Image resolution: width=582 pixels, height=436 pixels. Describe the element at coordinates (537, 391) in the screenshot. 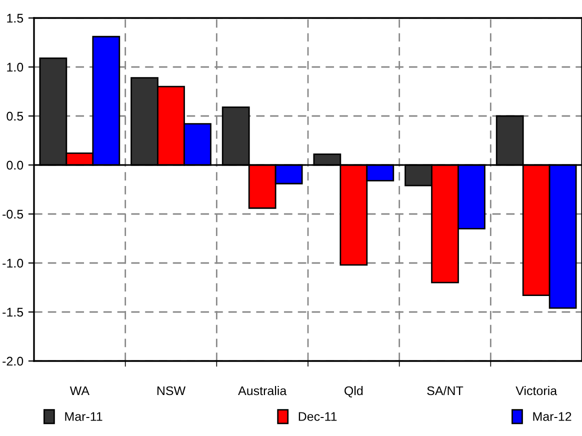

I see `x-tick-label: Victoria` at that location.